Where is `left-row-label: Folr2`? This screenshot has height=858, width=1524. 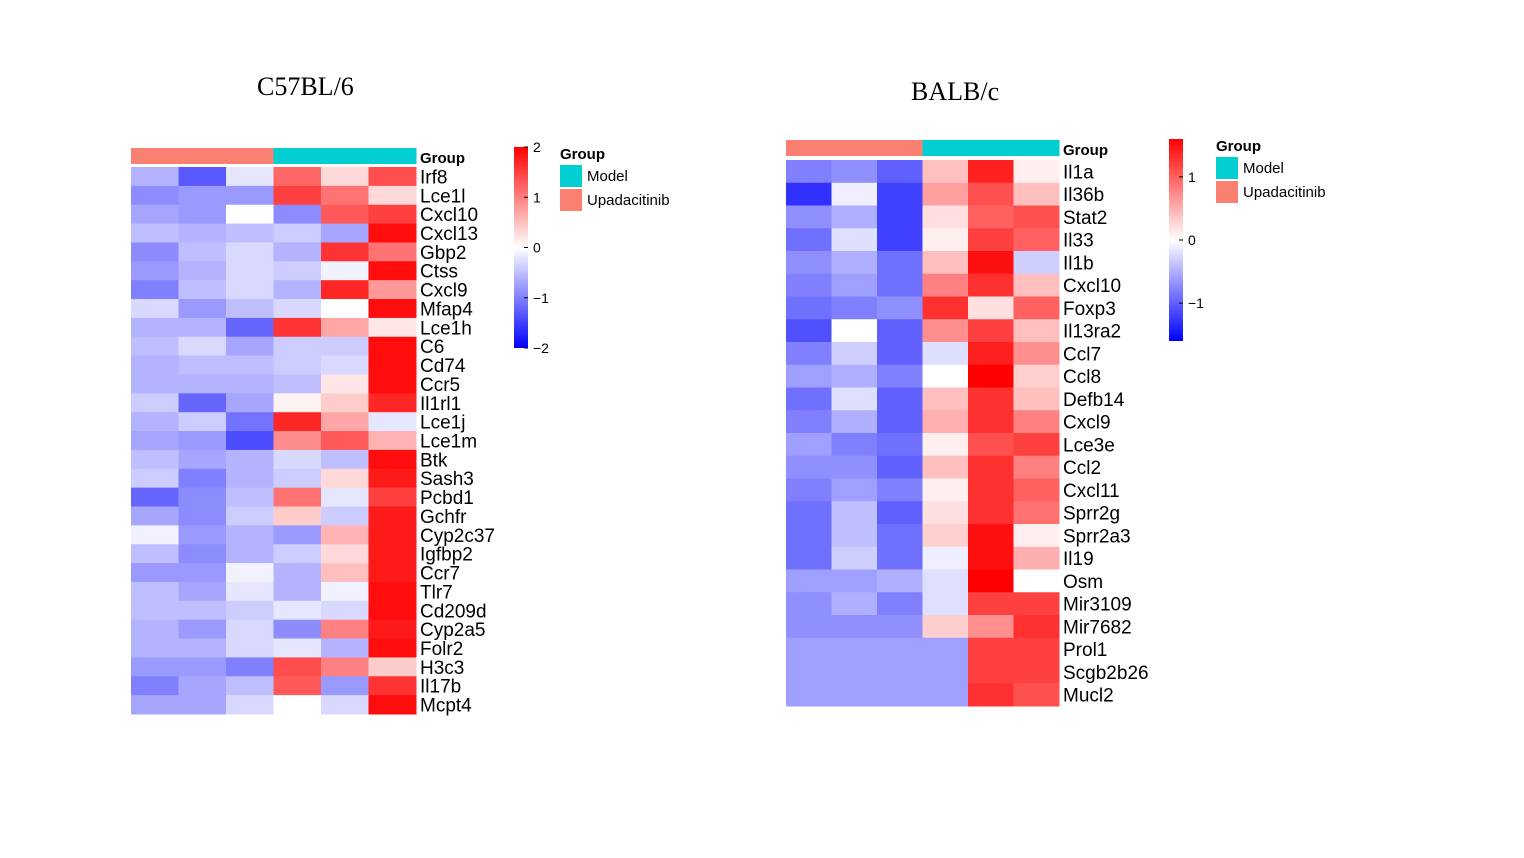 left-row-label: Folr2 is located at coordinates (441, 649).